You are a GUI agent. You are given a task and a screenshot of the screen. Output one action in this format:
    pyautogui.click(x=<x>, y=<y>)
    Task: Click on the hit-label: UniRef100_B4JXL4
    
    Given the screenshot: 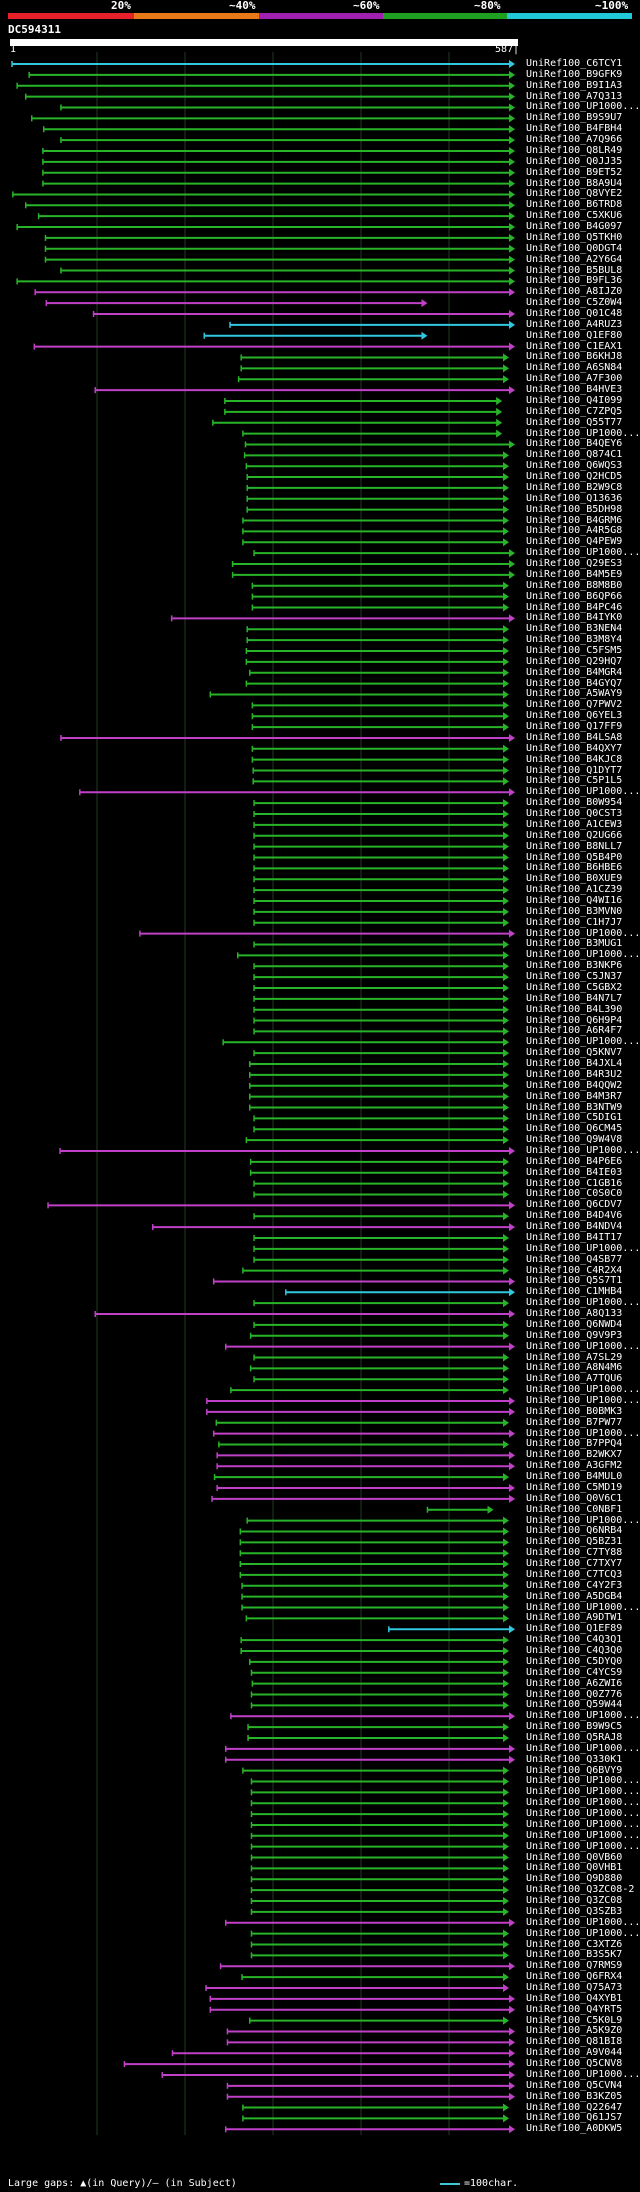 What is the action you would take?
    pyautogui.click(x=574, y=1064)
    